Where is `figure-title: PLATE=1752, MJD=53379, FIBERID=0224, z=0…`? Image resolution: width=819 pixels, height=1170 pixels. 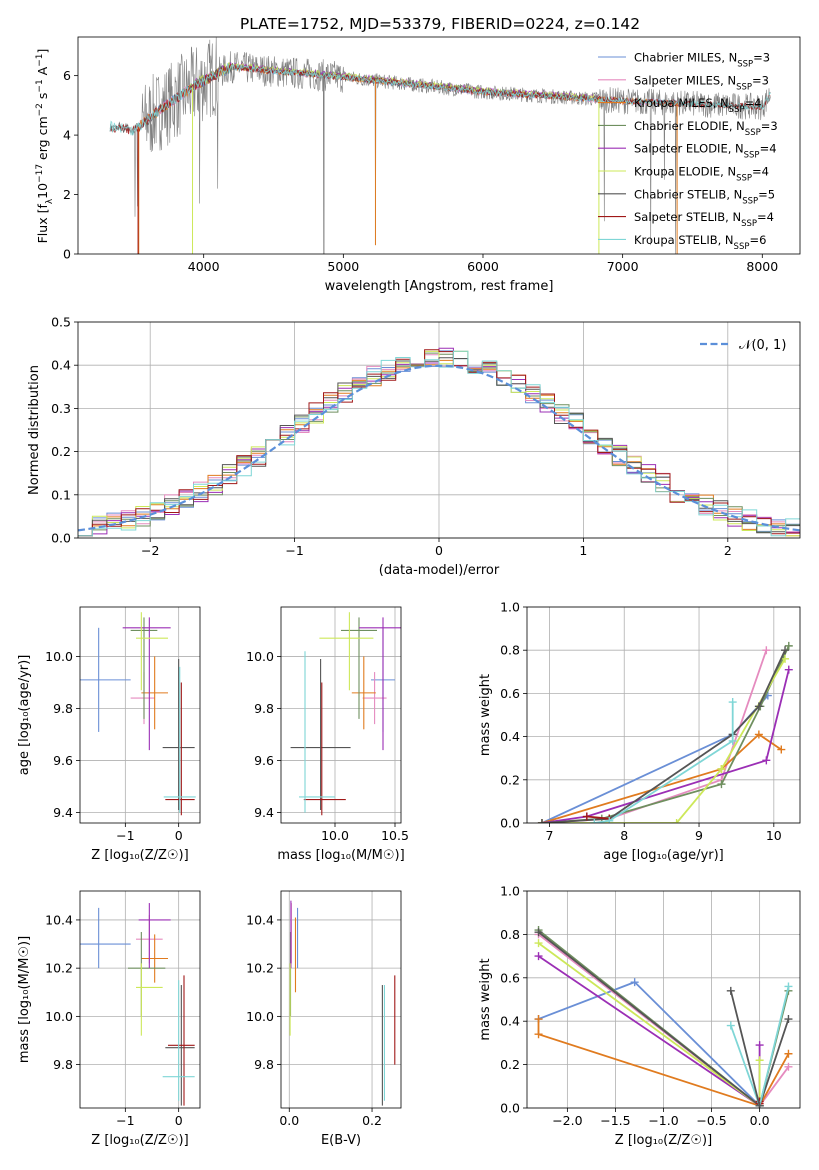
figure-title: PLATE=1752, MJD=53379, FIBERID=0224, z=0… is located at coordinates (440, 24).